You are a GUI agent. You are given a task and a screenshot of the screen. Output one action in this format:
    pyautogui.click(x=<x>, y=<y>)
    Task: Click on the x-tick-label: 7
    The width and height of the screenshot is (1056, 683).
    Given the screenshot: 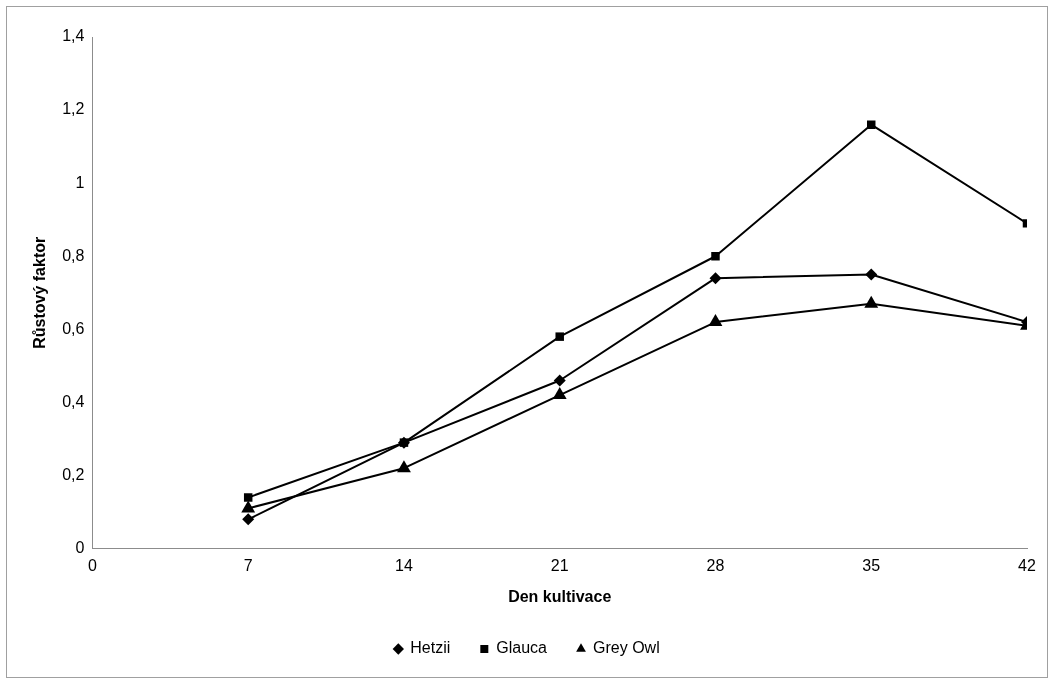 What is the action you would take?
    pyautogui.click(x=248, y=565)
    